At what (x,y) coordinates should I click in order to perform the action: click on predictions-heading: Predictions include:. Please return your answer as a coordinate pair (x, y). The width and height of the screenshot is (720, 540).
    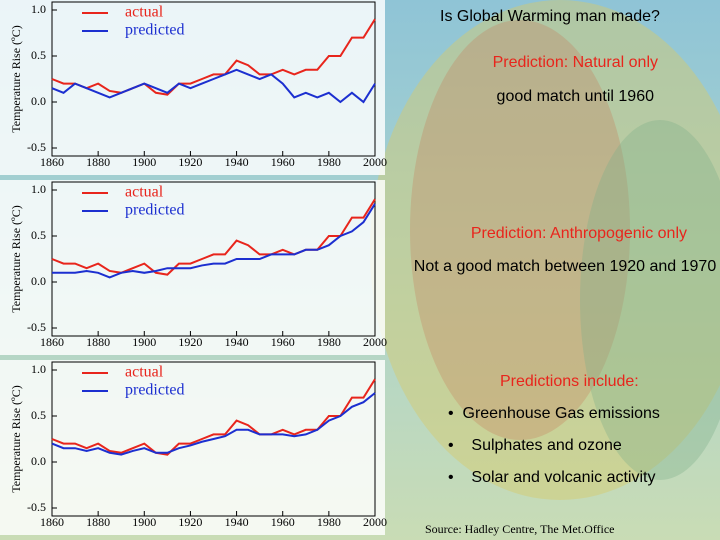
    Looking at the image, I should click on (569, 381).